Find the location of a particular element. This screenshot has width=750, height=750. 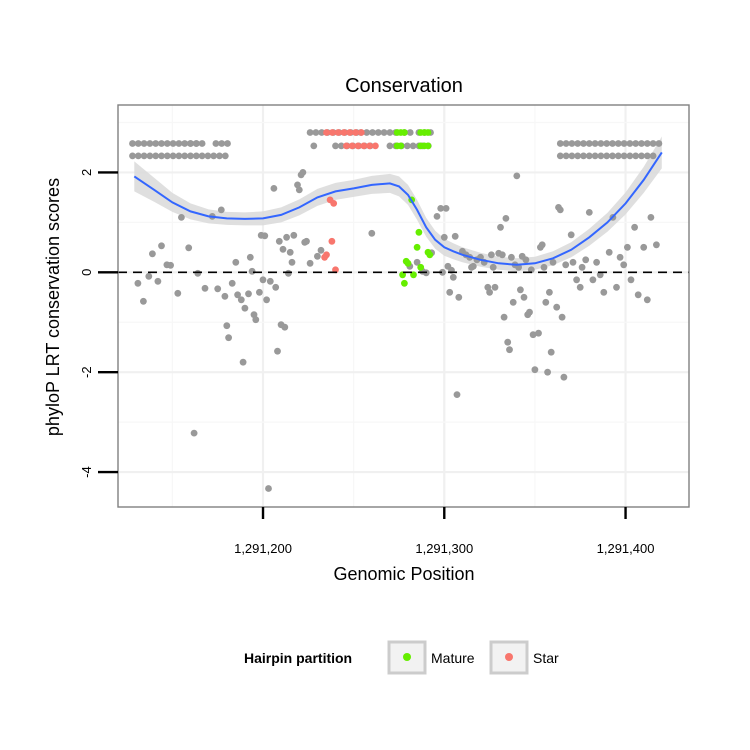

y-tick-label: 2 is located at coordinates (86, 172).